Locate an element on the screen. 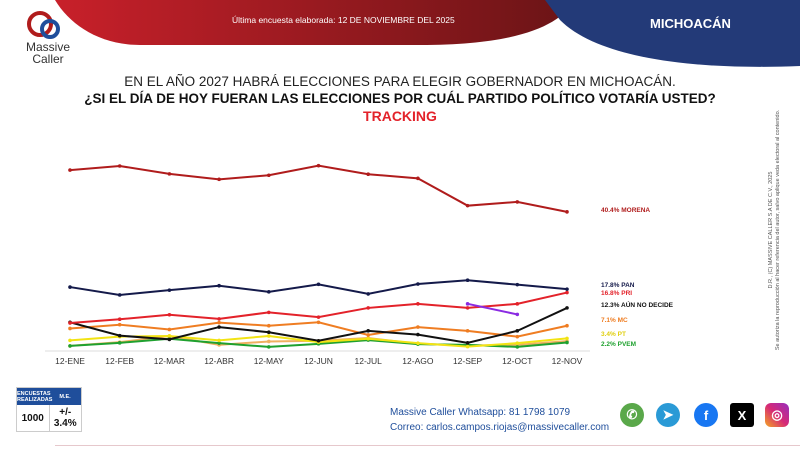  series-label: 16.8% PRI is located at coordinates (616, 293).